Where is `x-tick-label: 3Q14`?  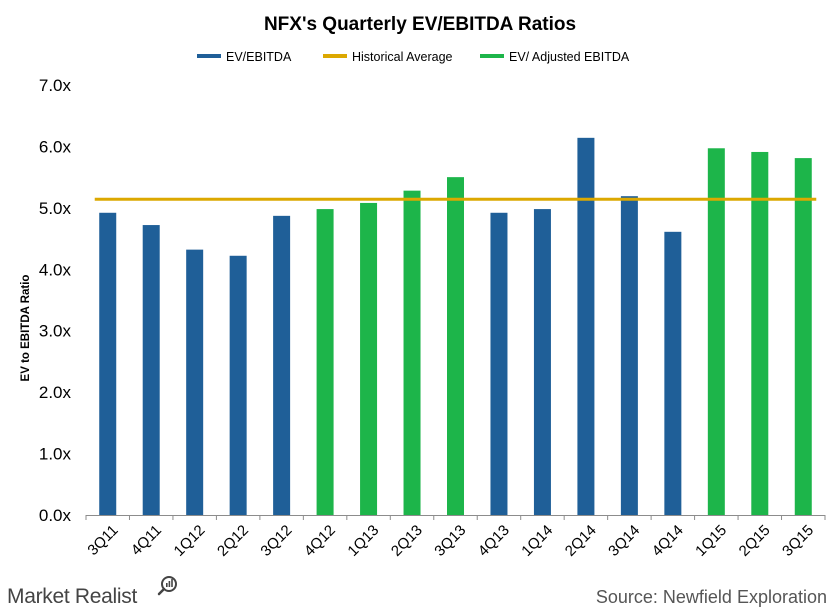 x-tick-label: 3Q14 is located at coordinates (624, 541).